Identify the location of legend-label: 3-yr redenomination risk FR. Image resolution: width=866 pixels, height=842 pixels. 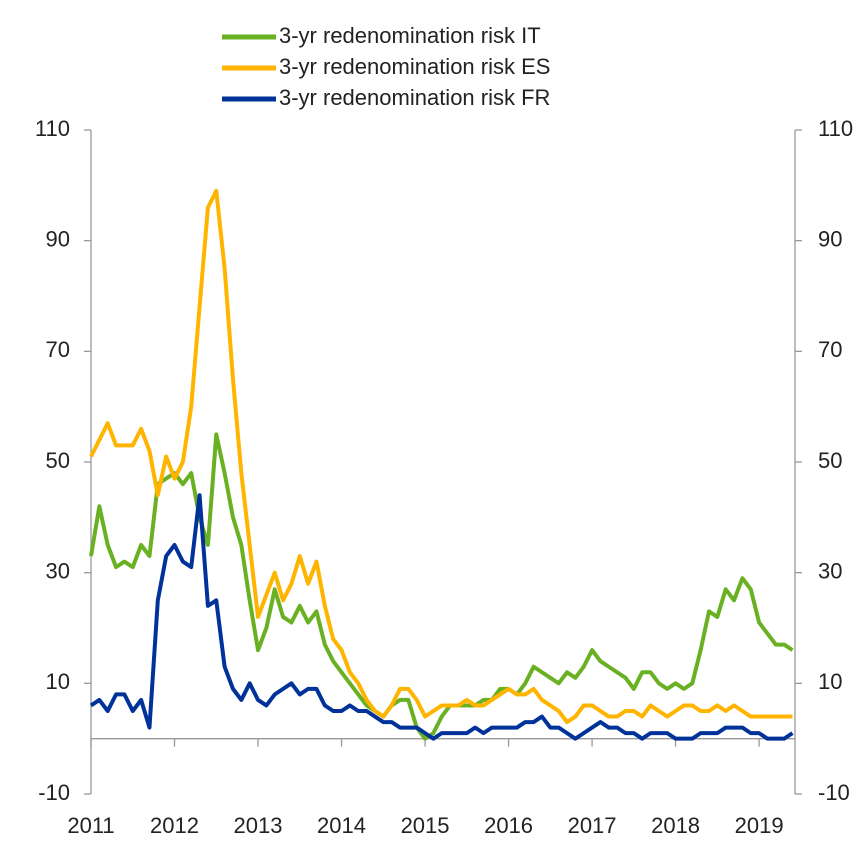
(414, 97).